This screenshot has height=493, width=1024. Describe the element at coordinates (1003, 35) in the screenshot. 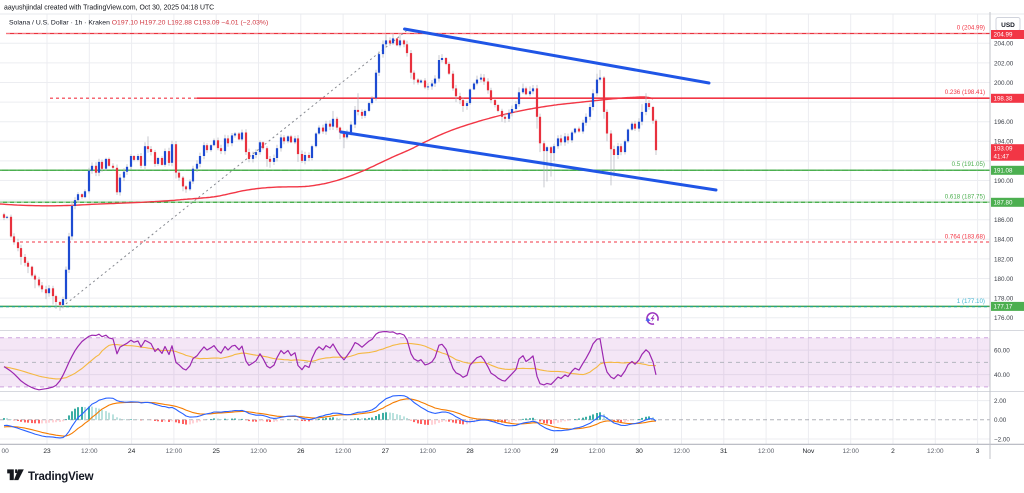

I see `svg-text: 204.99` at that location.